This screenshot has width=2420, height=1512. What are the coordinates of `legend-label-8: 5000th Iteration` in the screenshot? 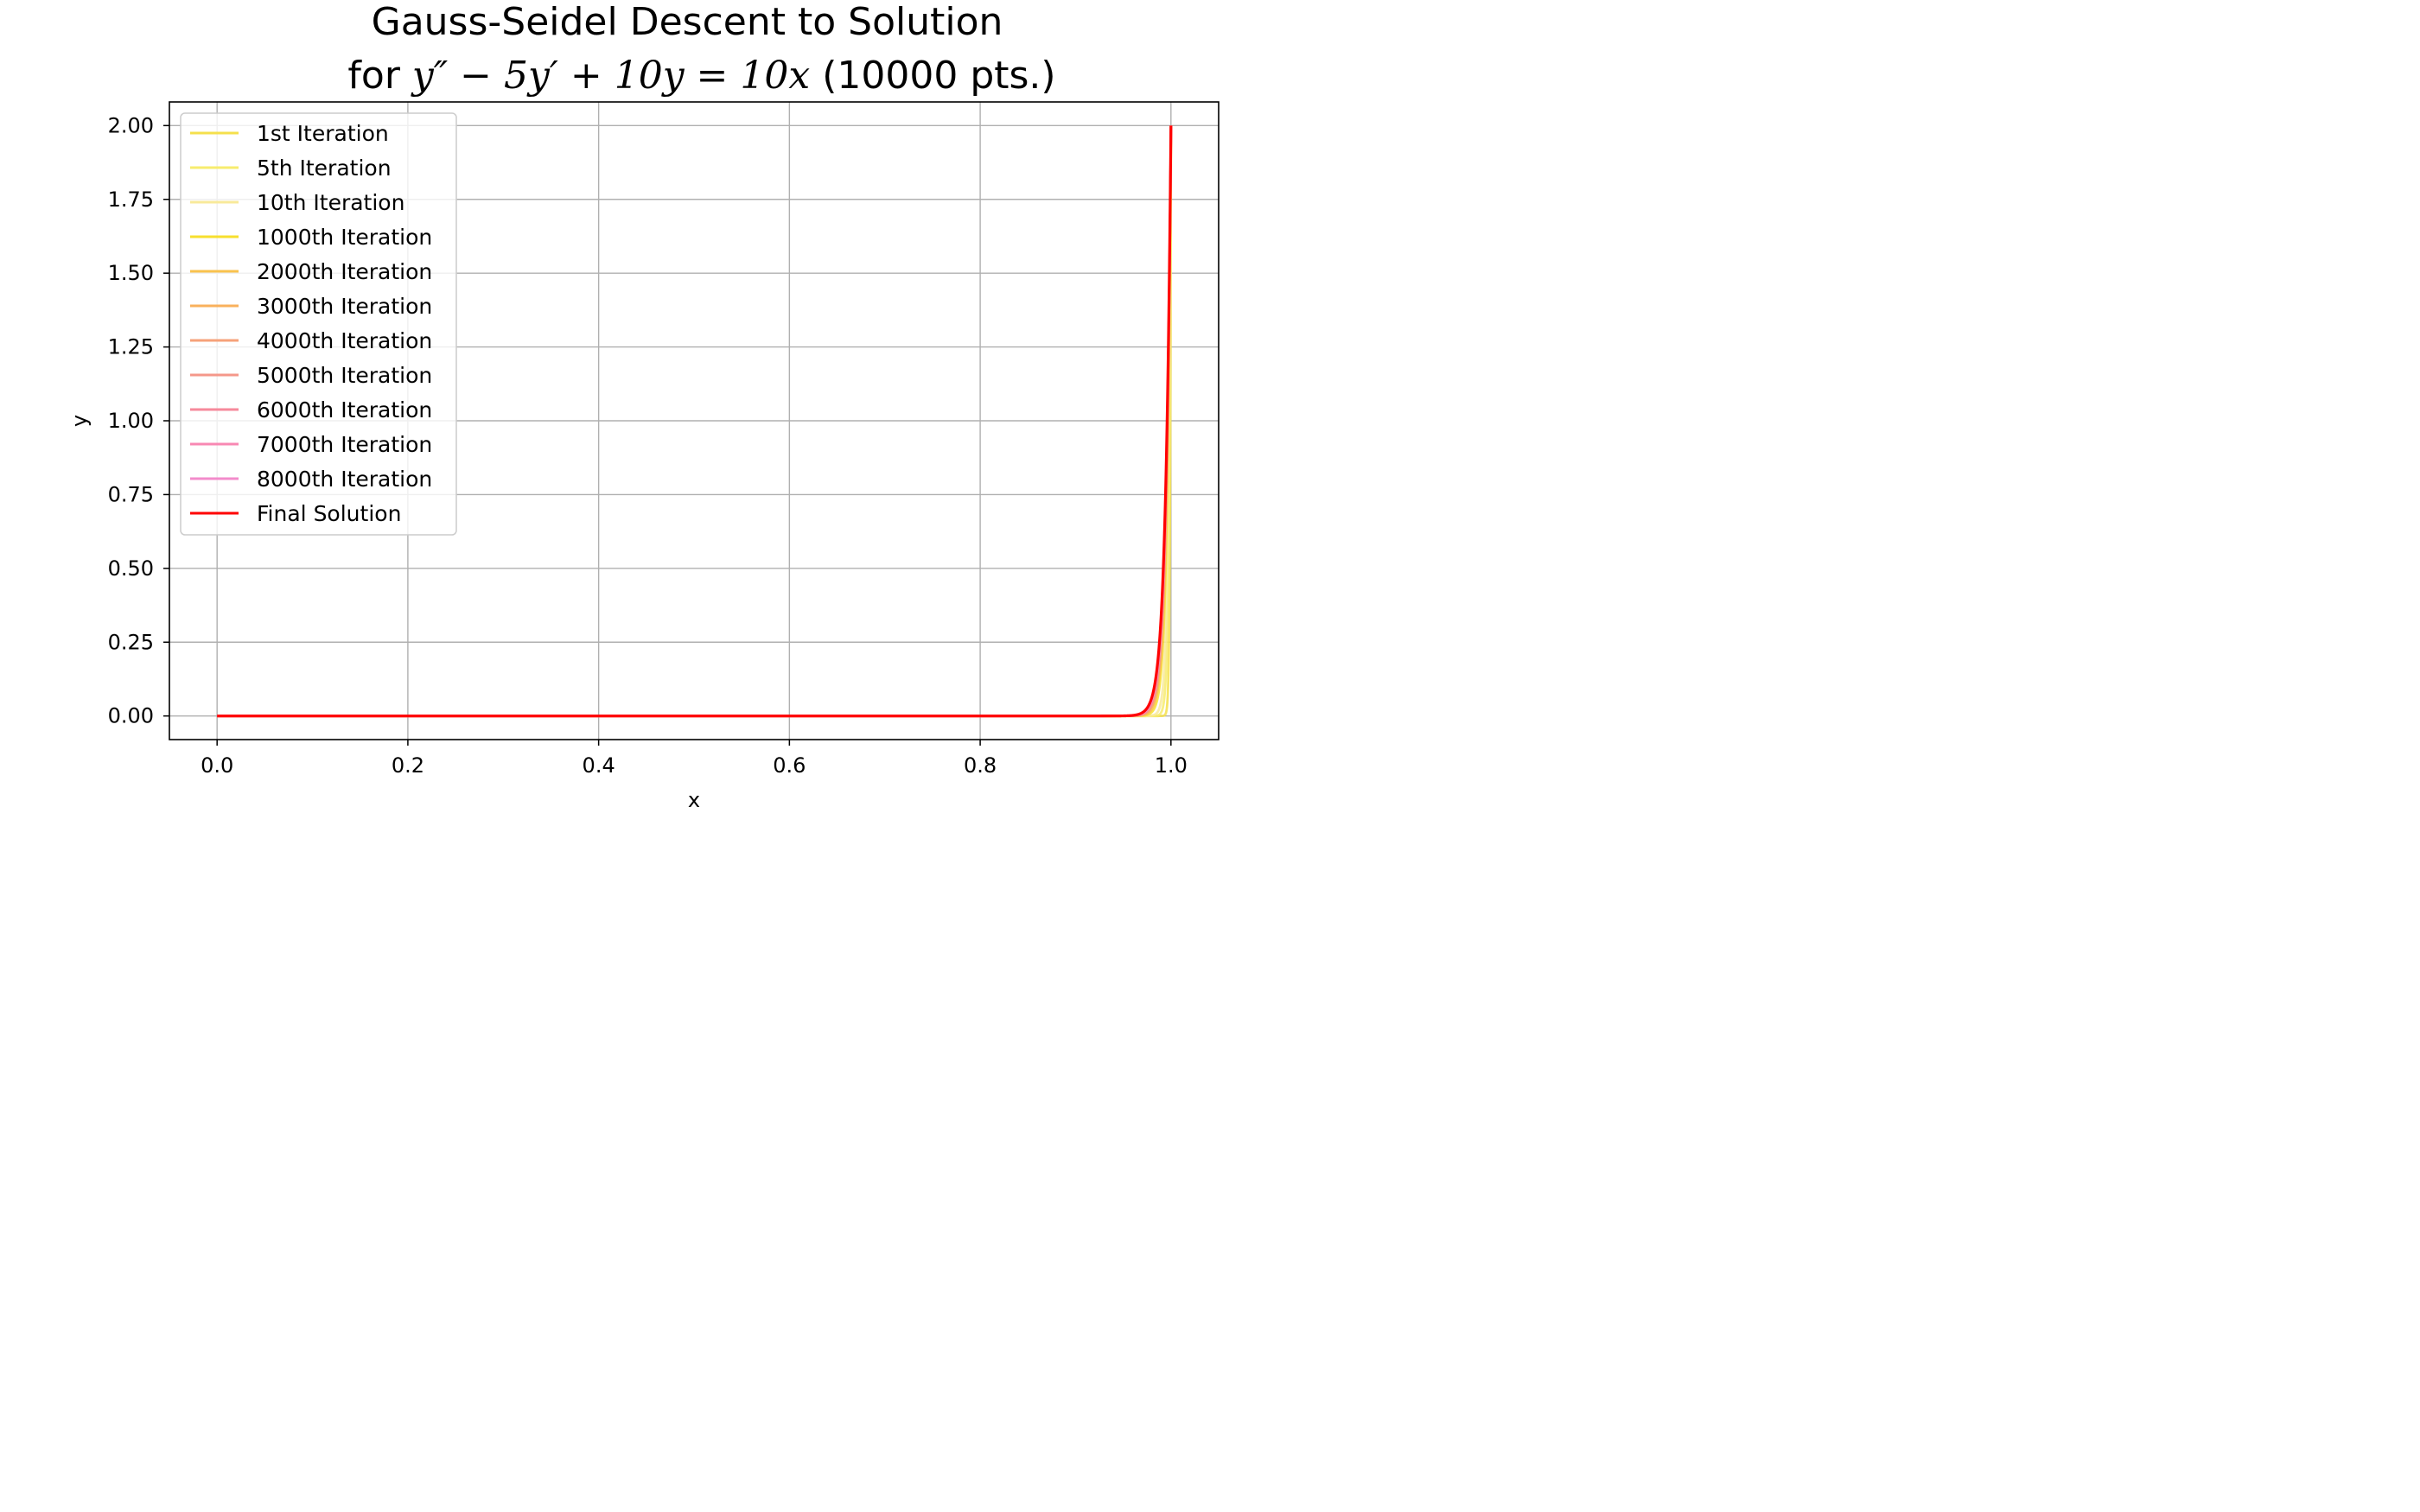 It's located at (344, 375).